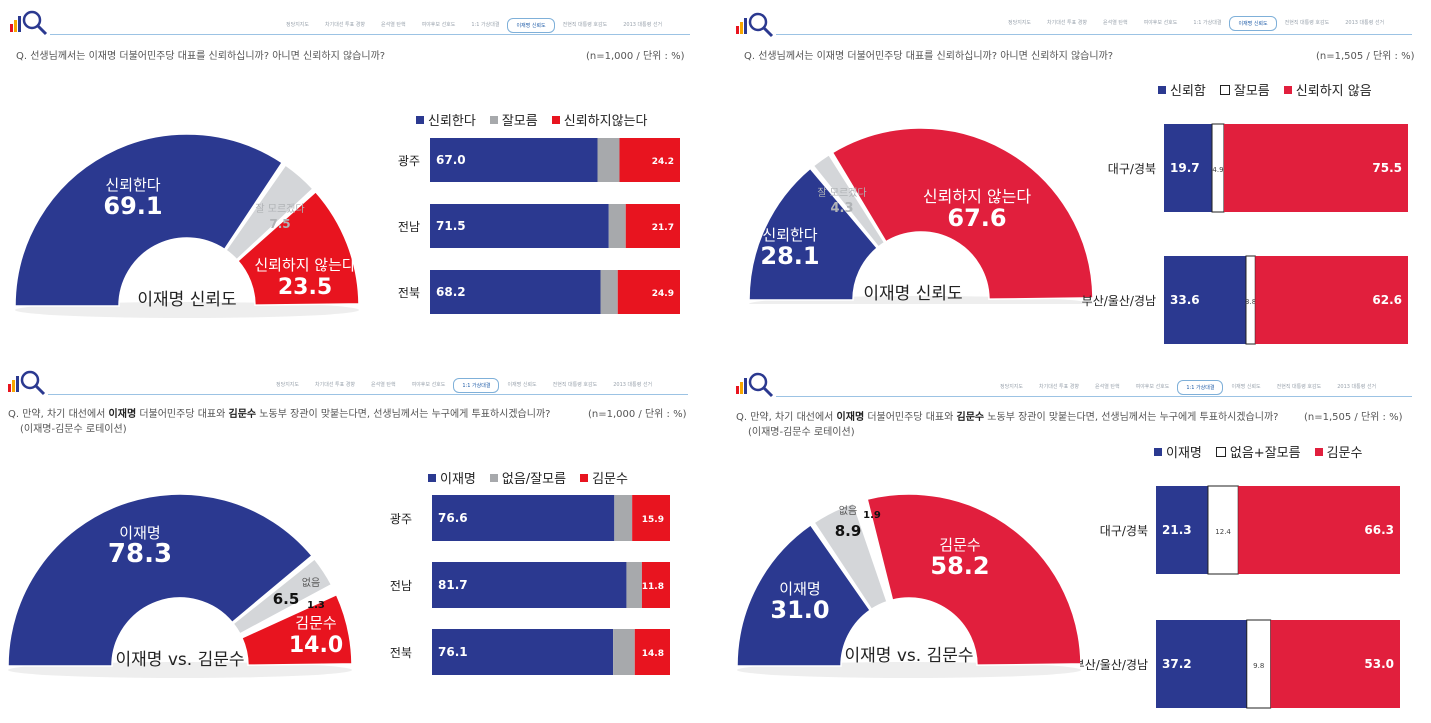 The width and height of the screenshot is (1431, 723). What do you see at coordinates (1185, 300) in the screenshot?
I see `bar-value-label: 33.6` at bounding box center [1185, 300].